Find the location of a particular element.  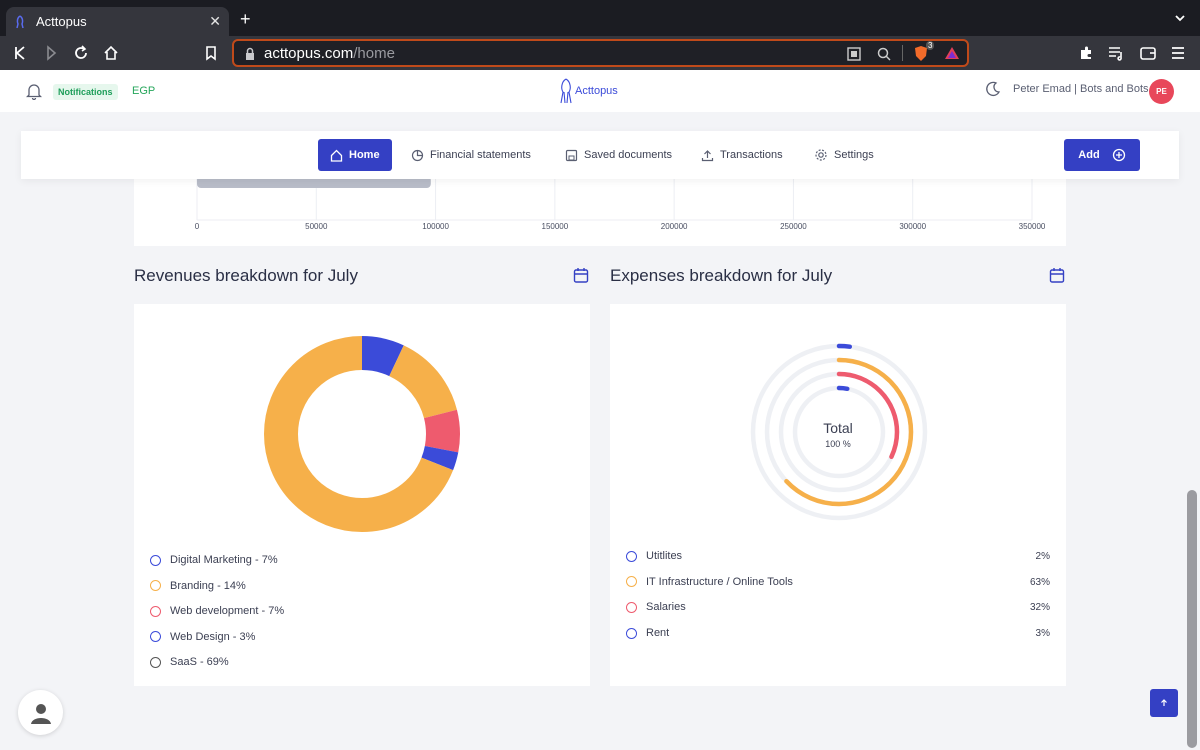

legend-label: Web development - 7% is located at coordinates (227, 611).